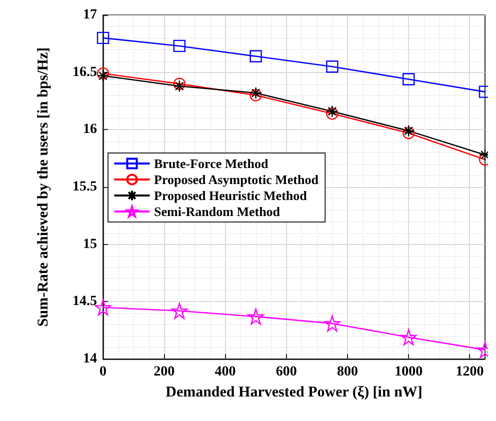 The height and width of the screenshot is (421, 496). Describe the element at coordinates (211, 163) in the screenshot. I see `legend-label: Brute-Force Method` at that location.